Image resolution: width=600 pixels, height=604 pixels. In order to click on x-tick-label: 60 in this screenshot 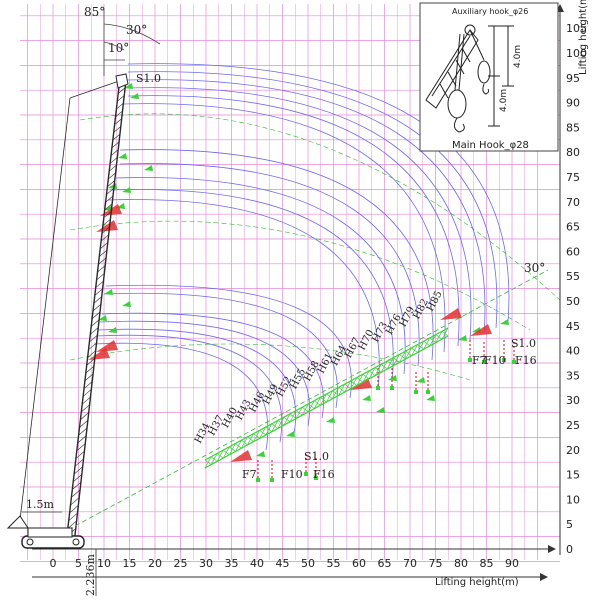, I will do `click(359, 563)`.